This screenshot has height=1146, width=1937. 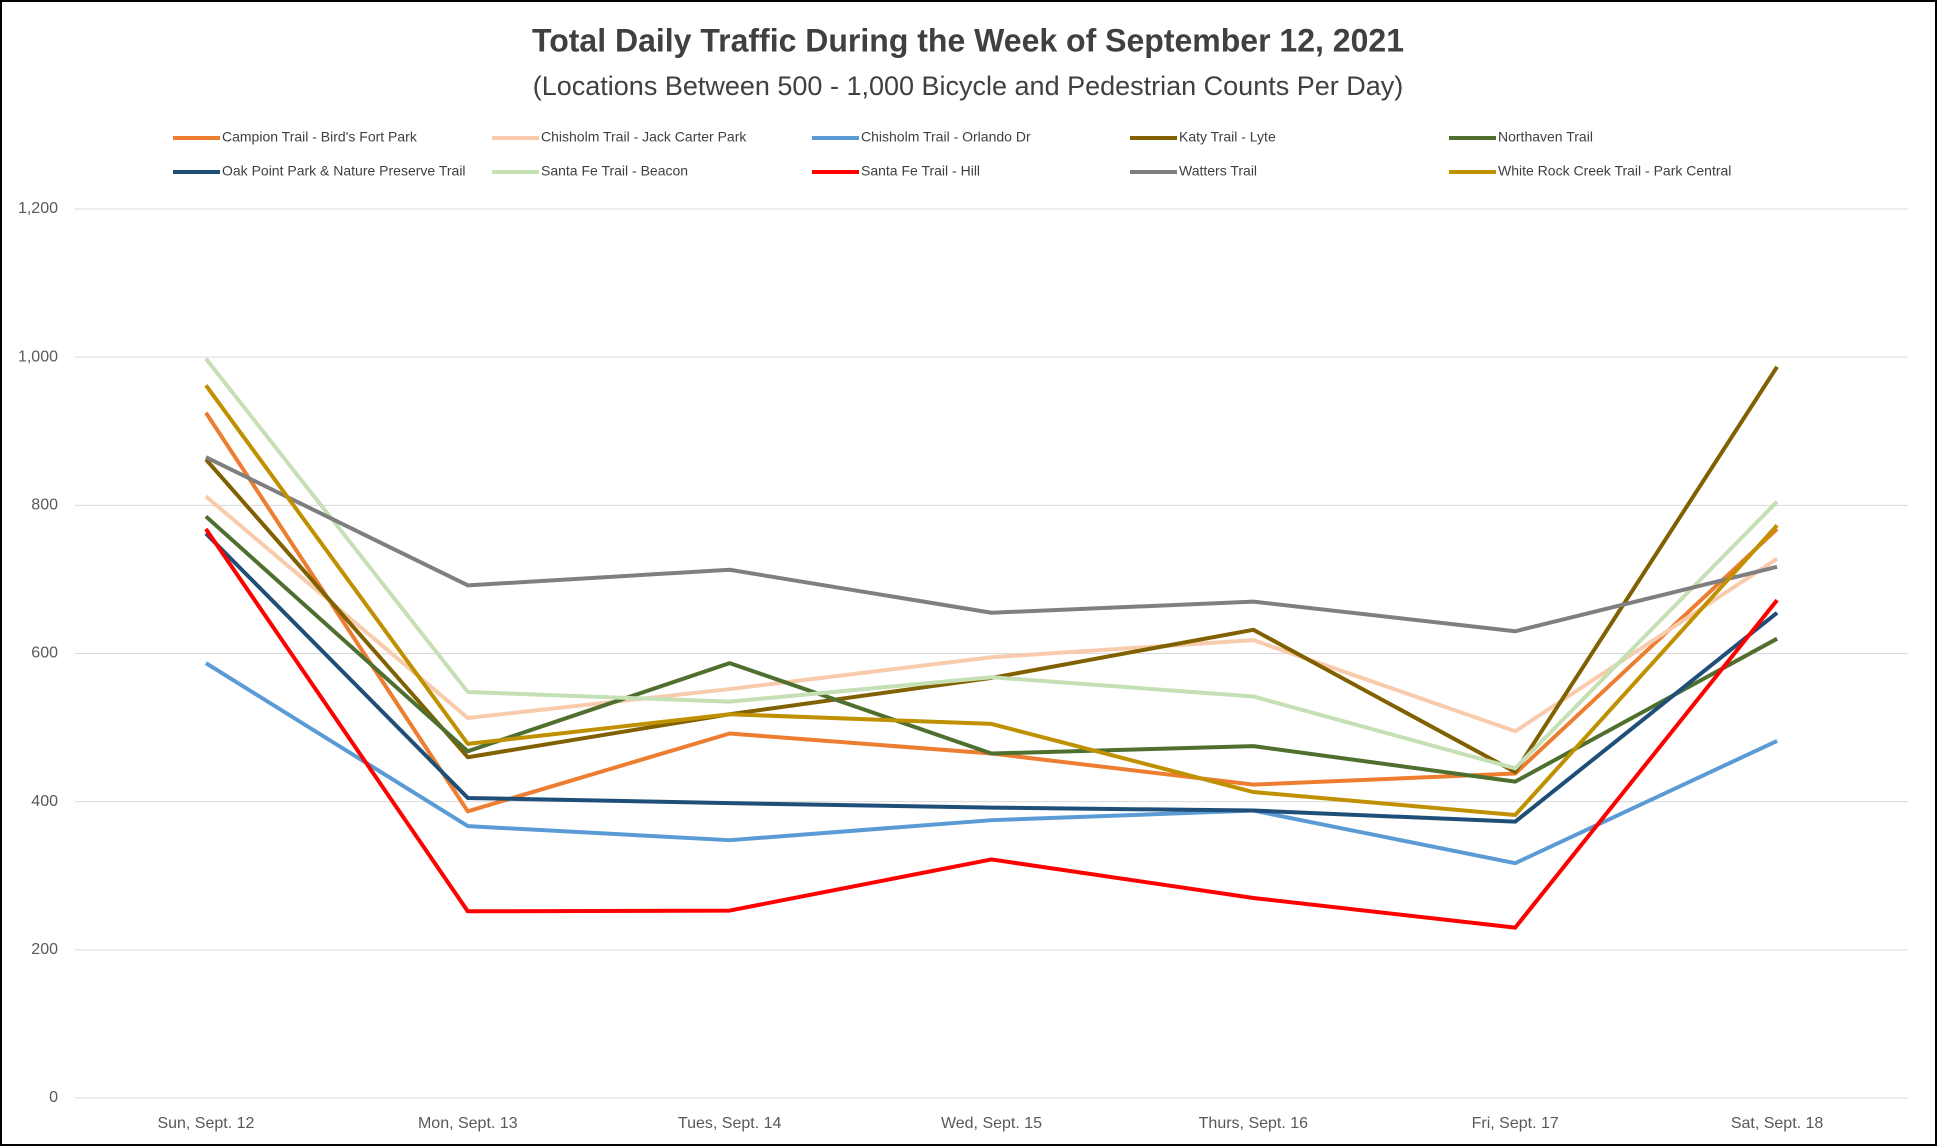 I want to click on legend-label: Chisholm Trail - Orlando Dr, so click(x=946, y=137).